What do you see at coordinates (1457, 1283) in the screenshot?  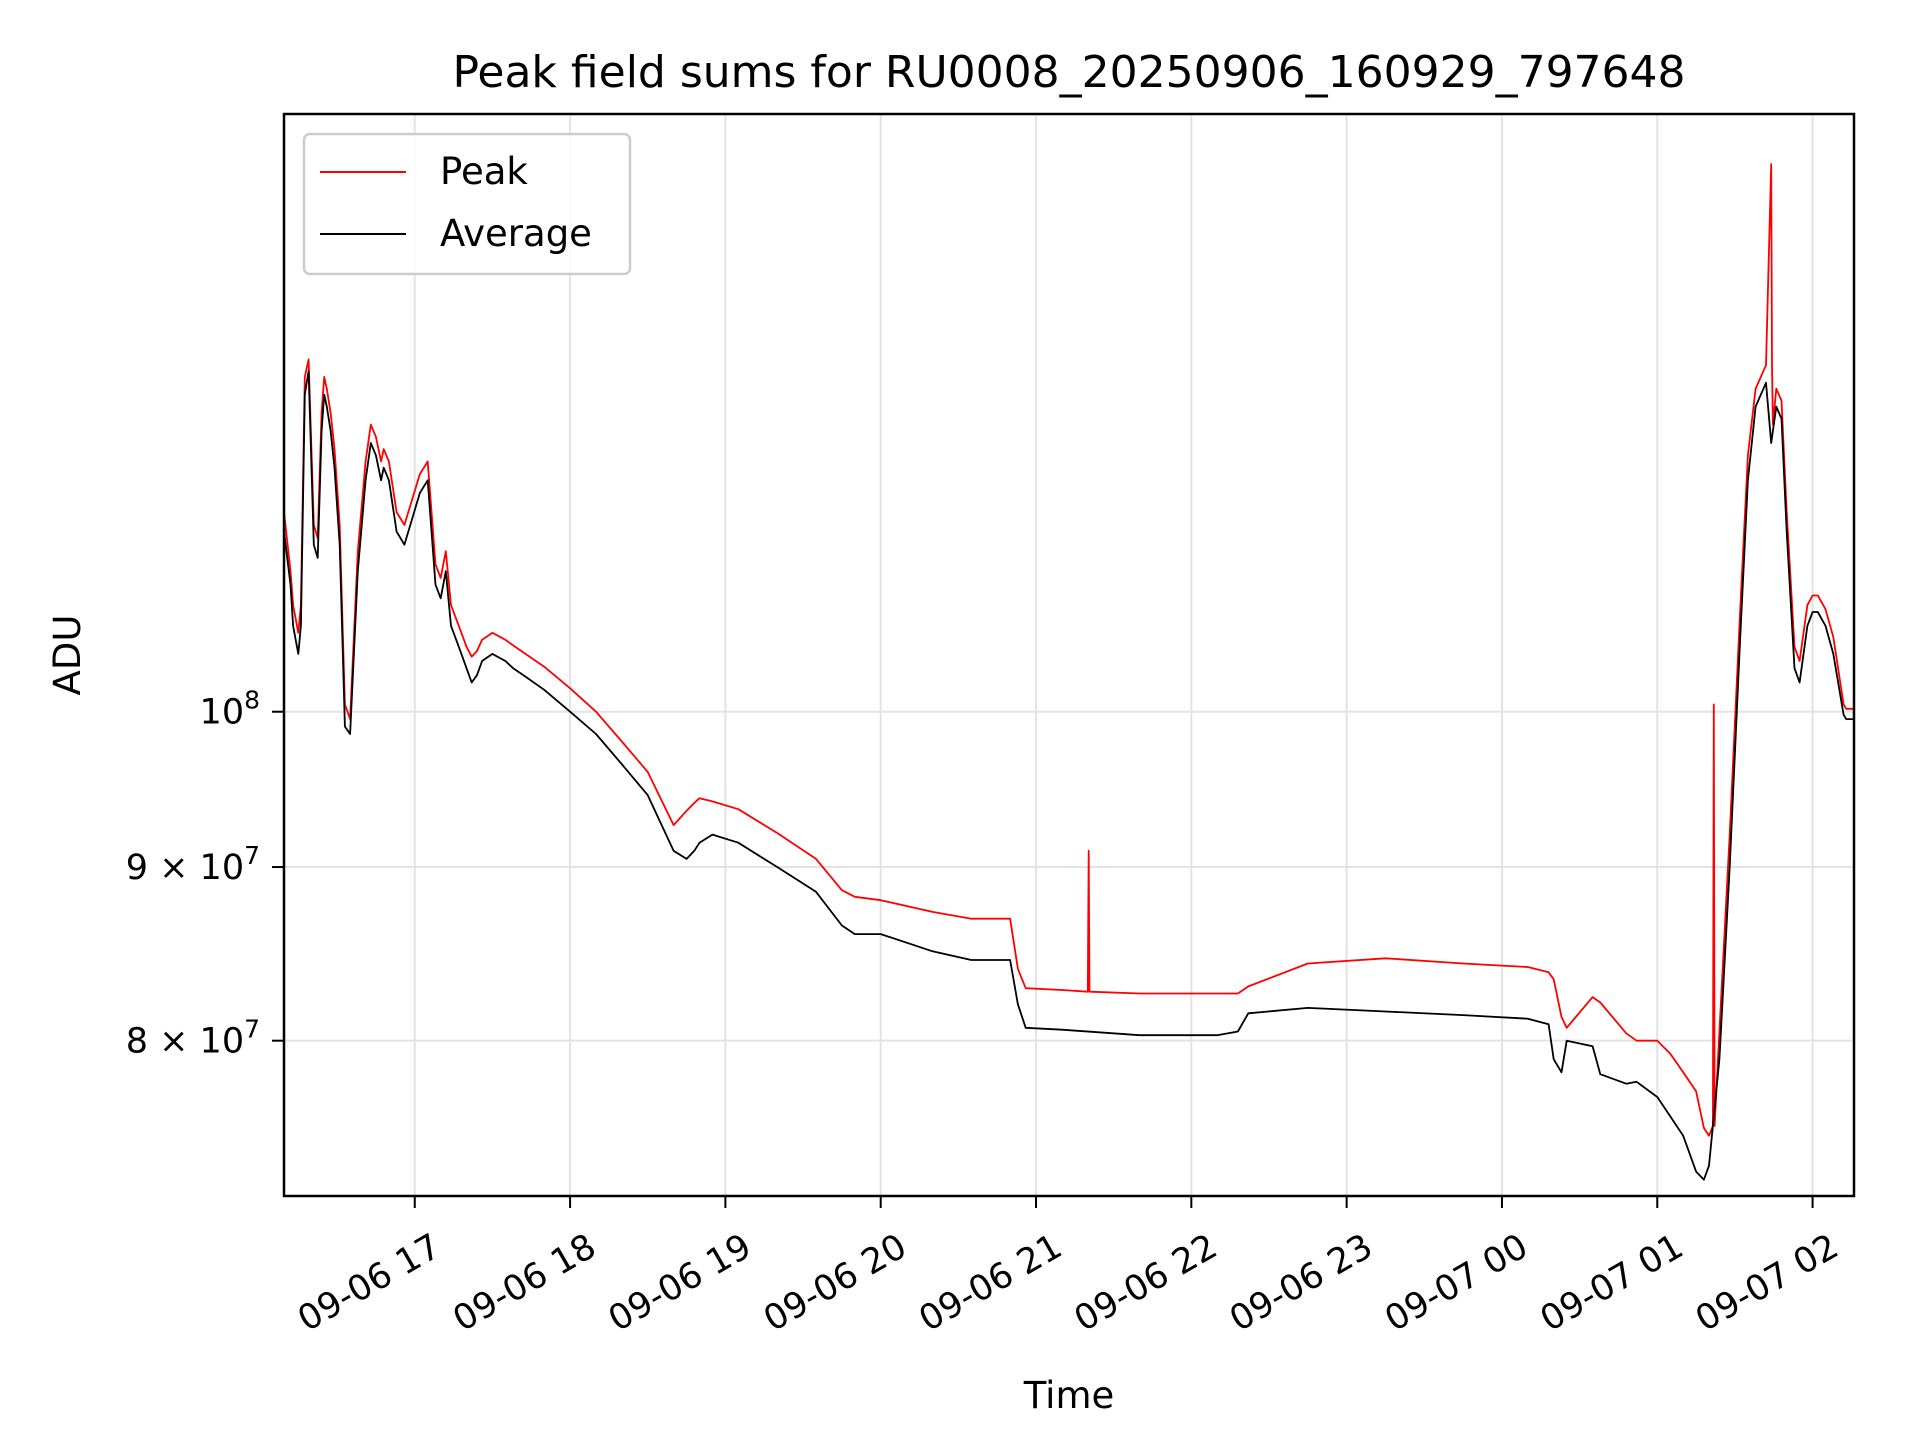 I see `x-tick-label: 09-07 00` at bounding box center [1457, 1283].